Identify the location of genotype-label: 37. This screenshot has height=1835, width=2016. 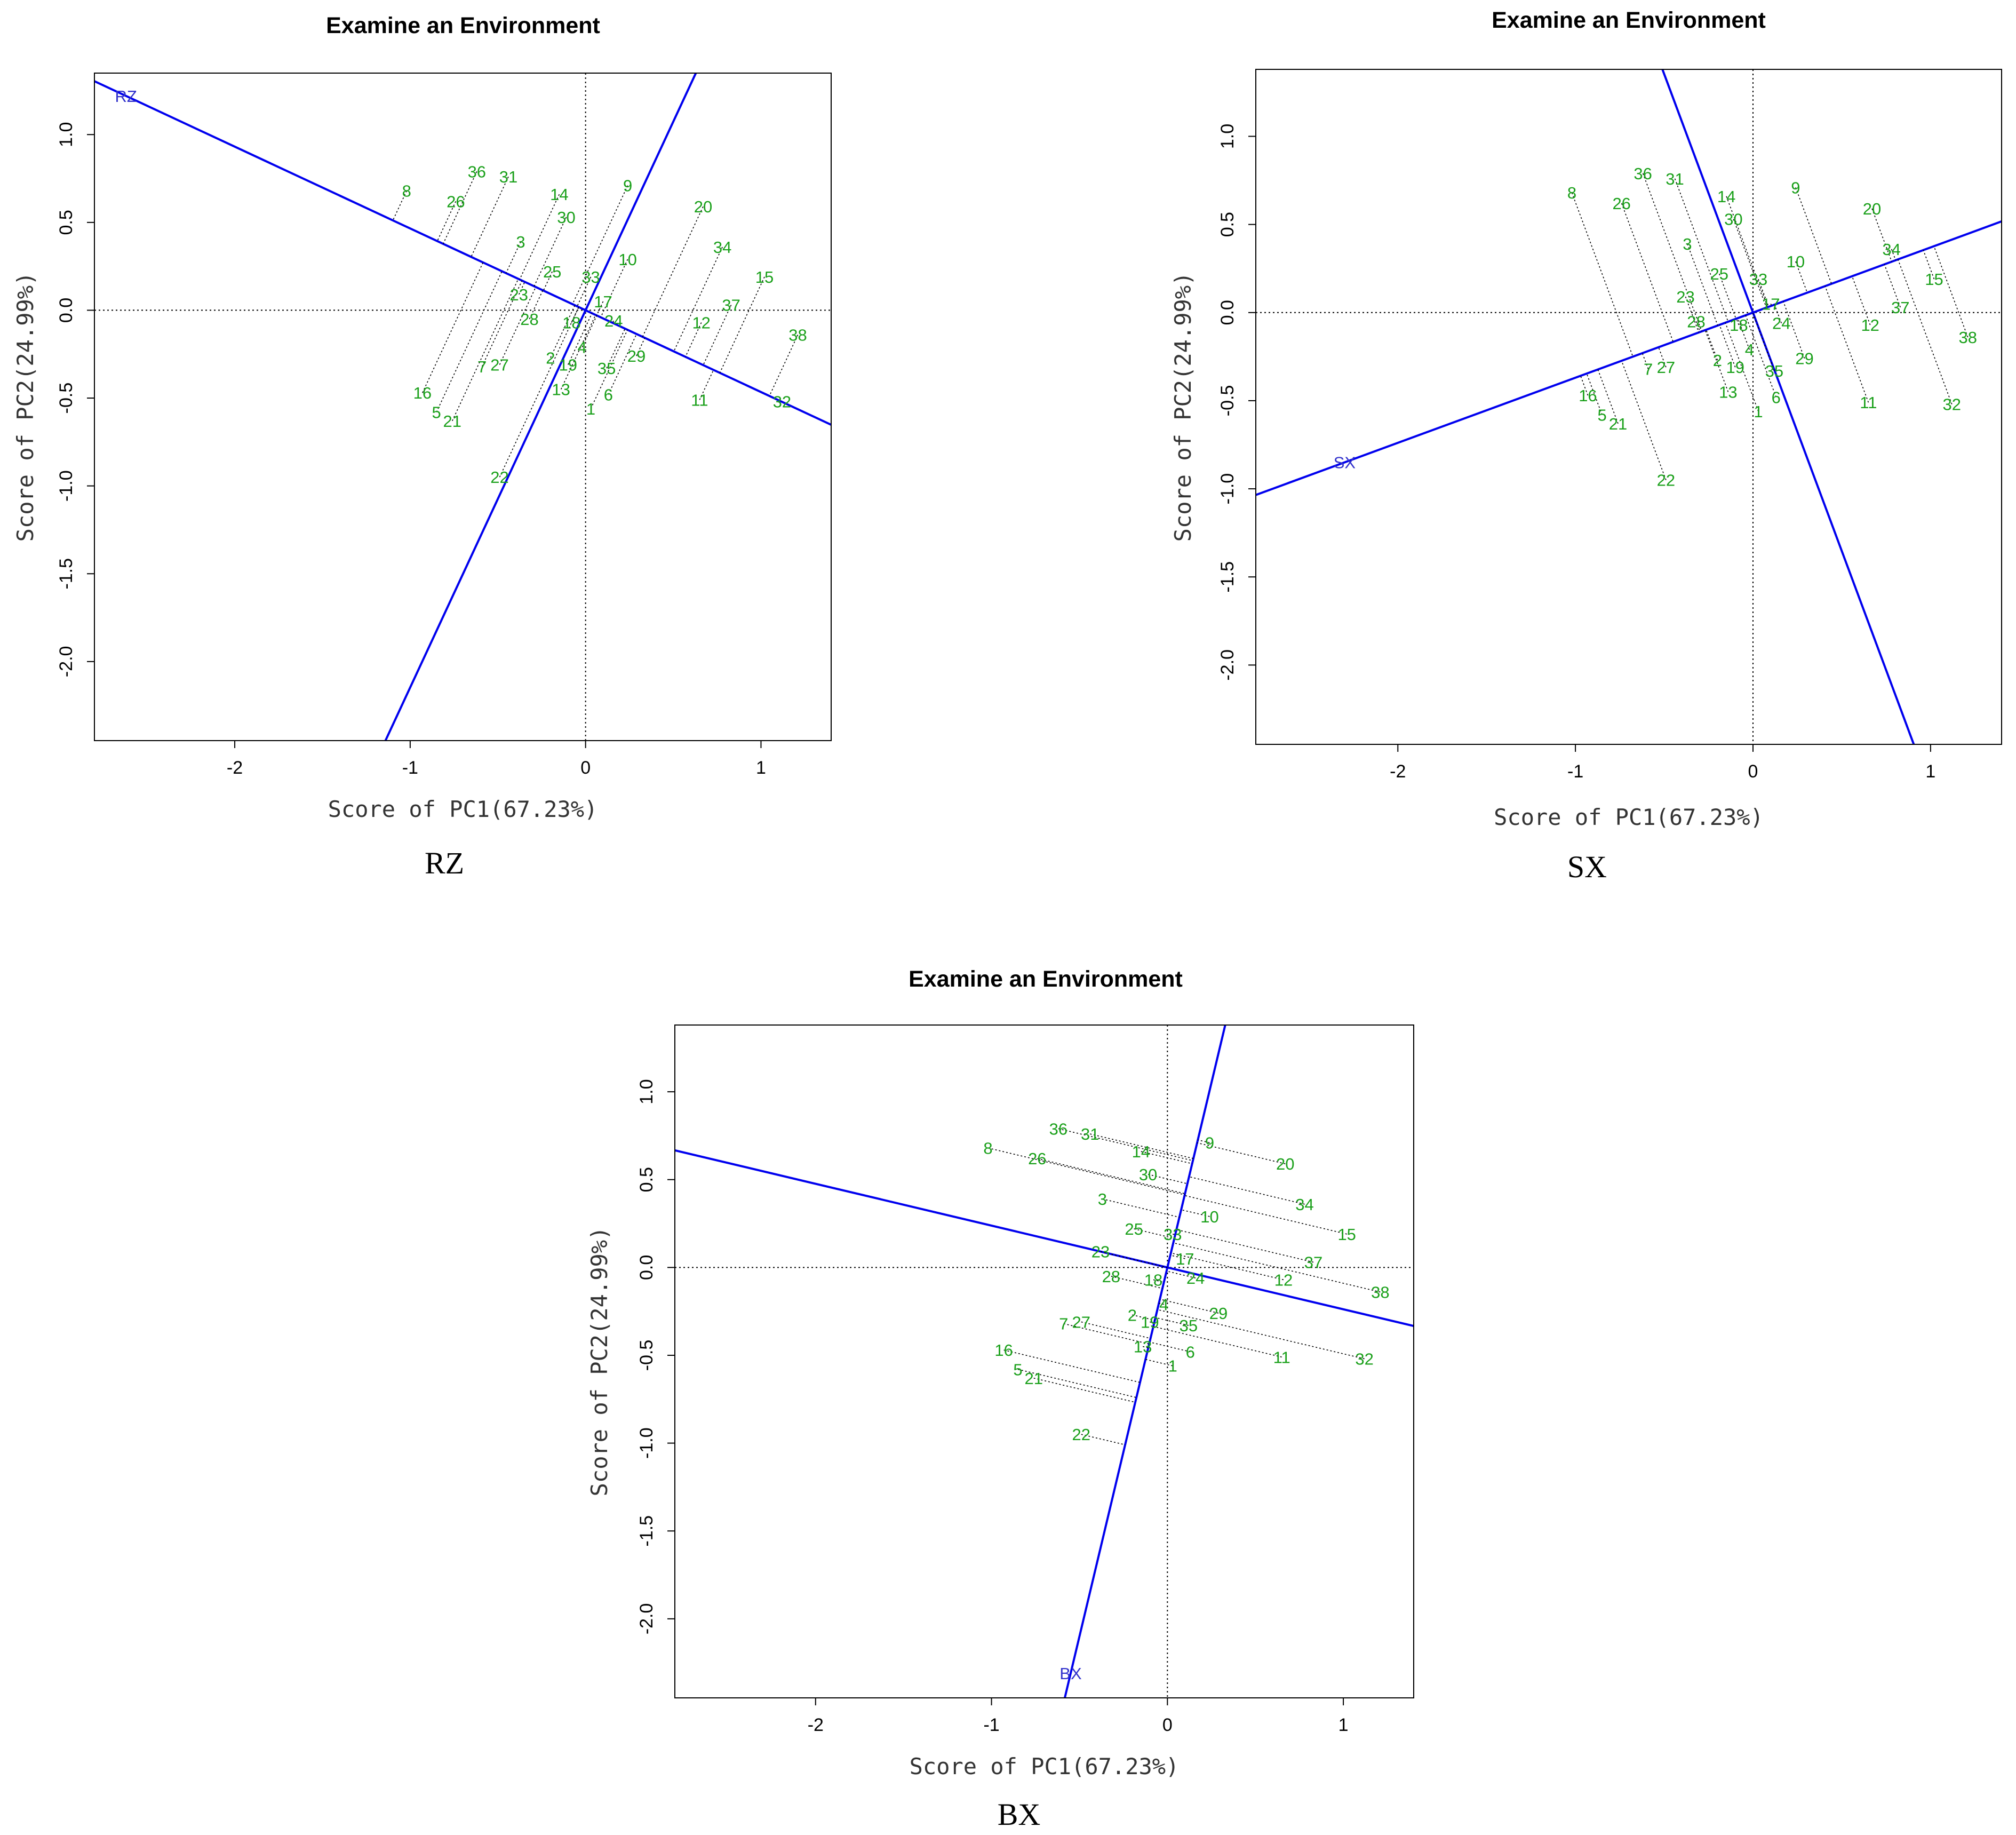
(1900, 307).